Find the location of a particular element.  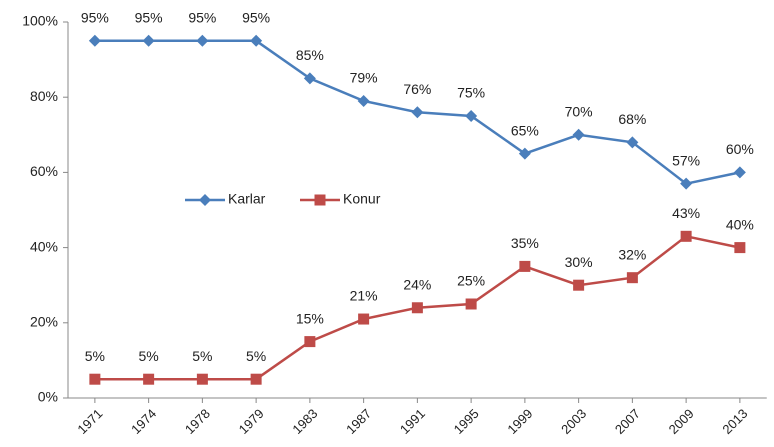

data-label: 30% is located at coordinates (579, 262).